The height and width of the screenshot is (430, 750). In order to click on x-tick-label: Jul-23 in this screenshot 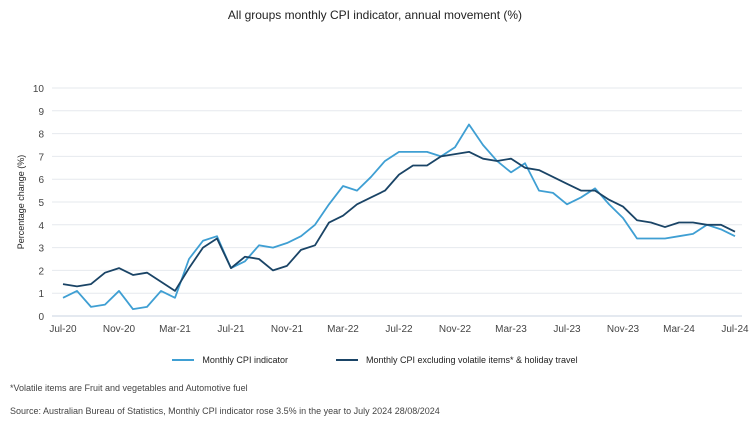, I will do `click(567, 329)`.